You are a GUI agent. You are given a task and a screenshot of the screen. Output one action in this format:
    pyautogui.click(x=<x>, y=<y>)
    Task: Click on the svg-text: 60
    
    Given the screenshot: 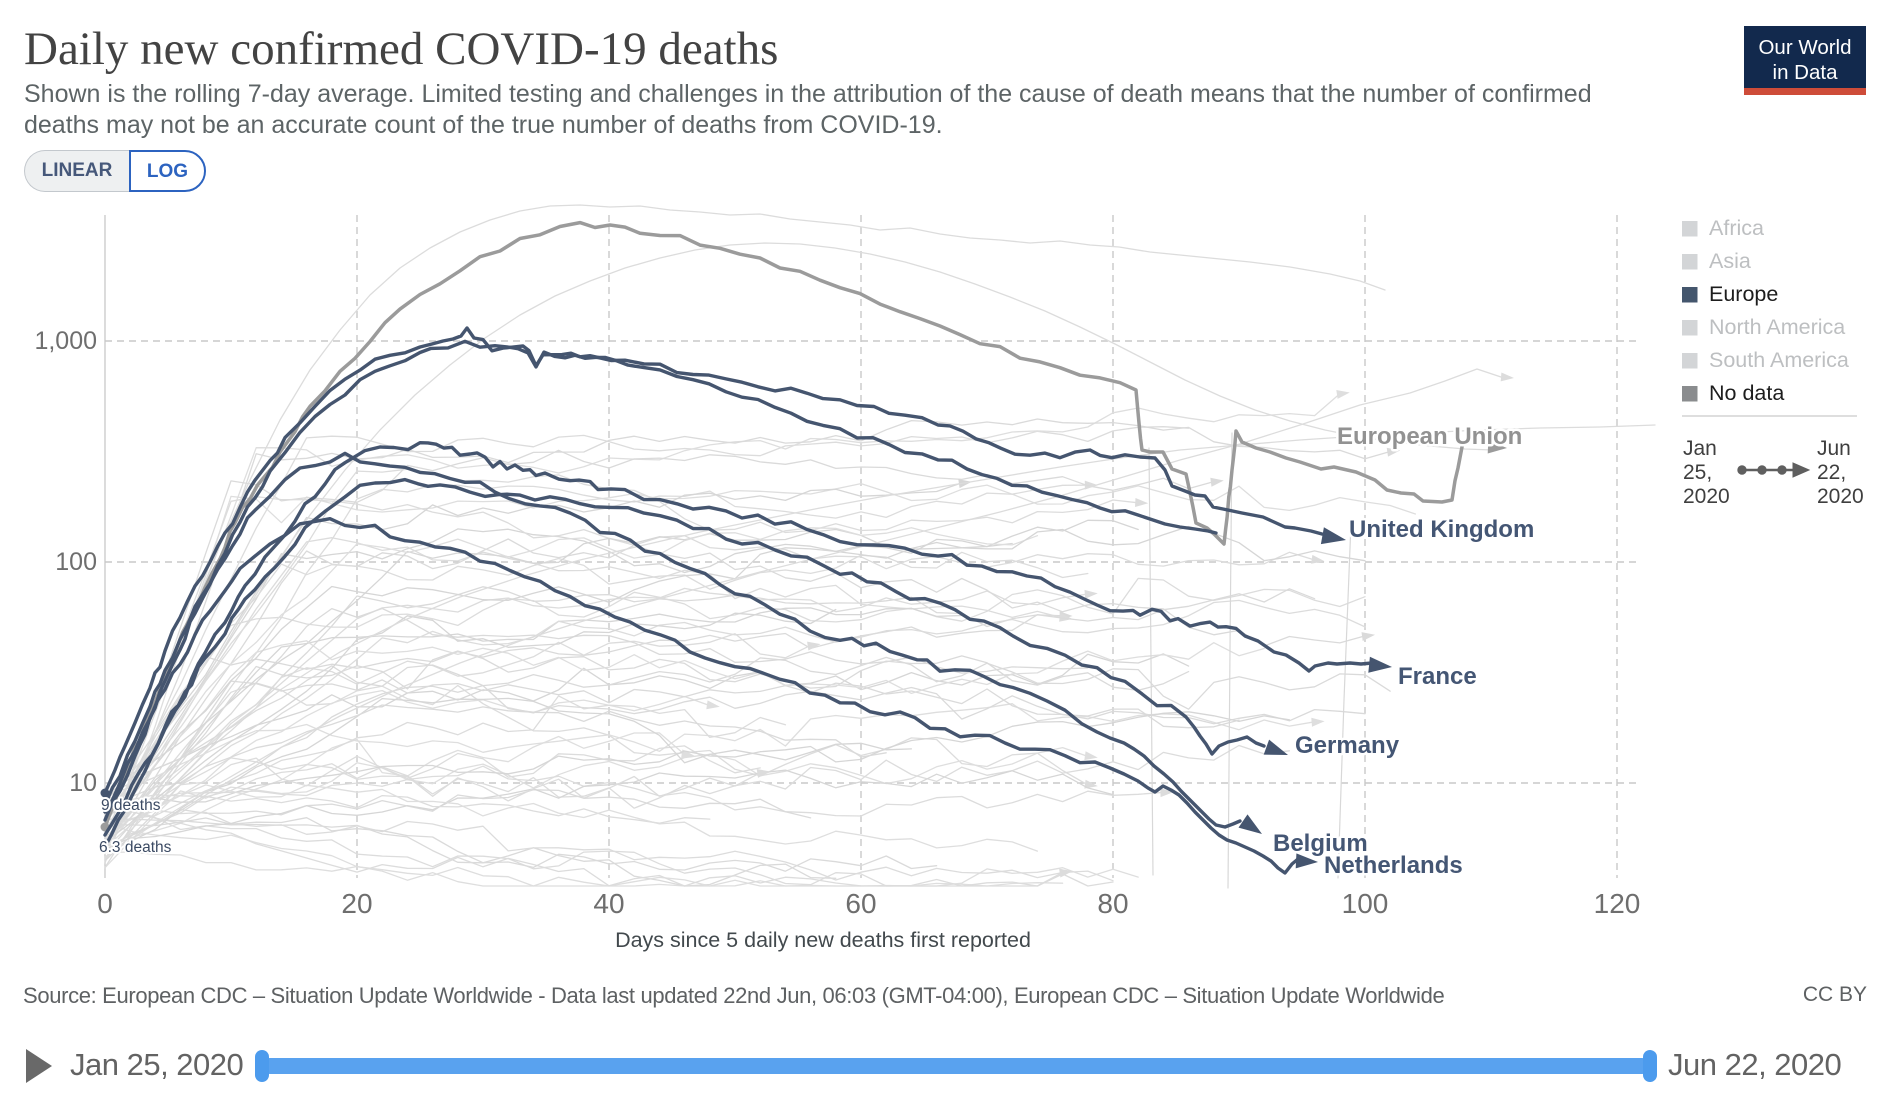 What is the action you would take?
    pyautogui.click(x=860, y=903)
    